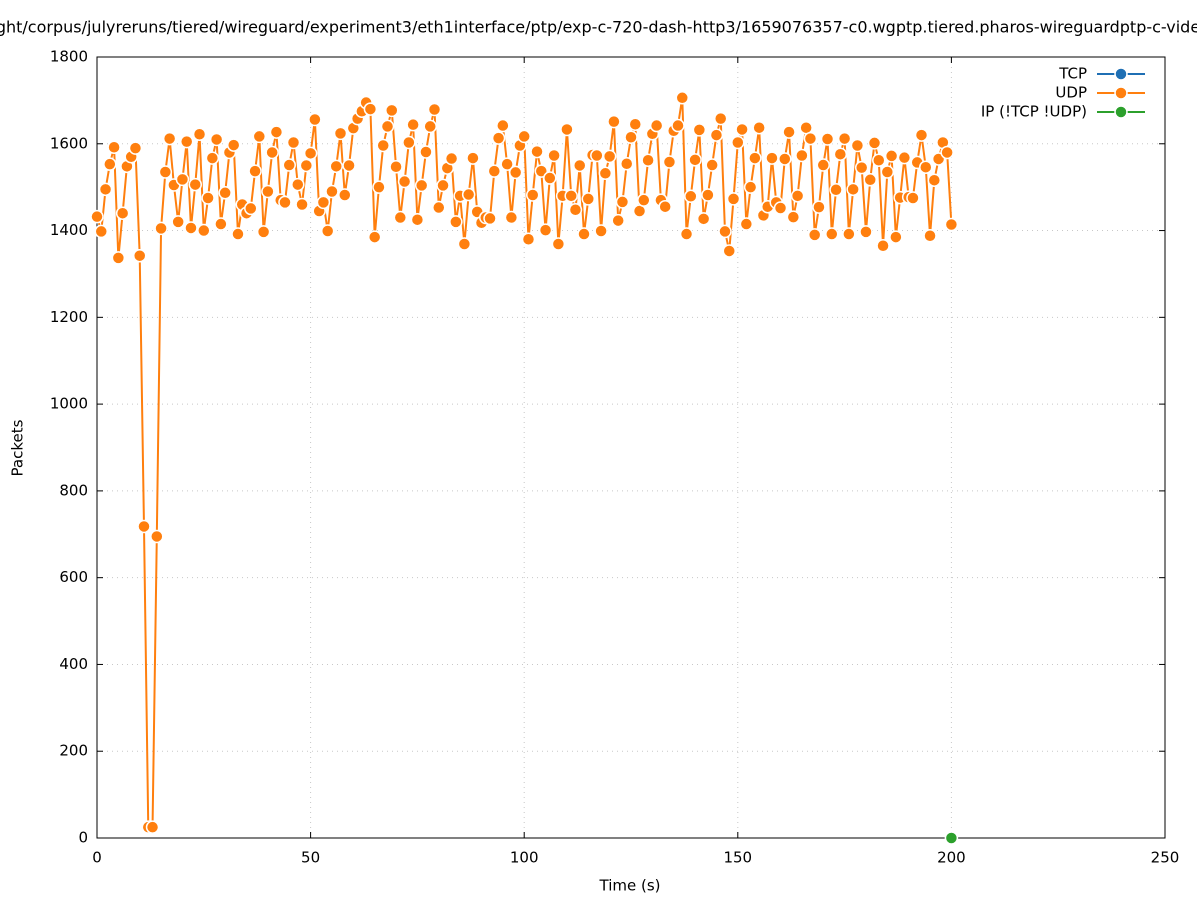 The image size is (1197, 900). What do you see at coordinates (1071, 93) in the screenshot?
I see `legend-label: UDP` at bounding box center [1071, 93].